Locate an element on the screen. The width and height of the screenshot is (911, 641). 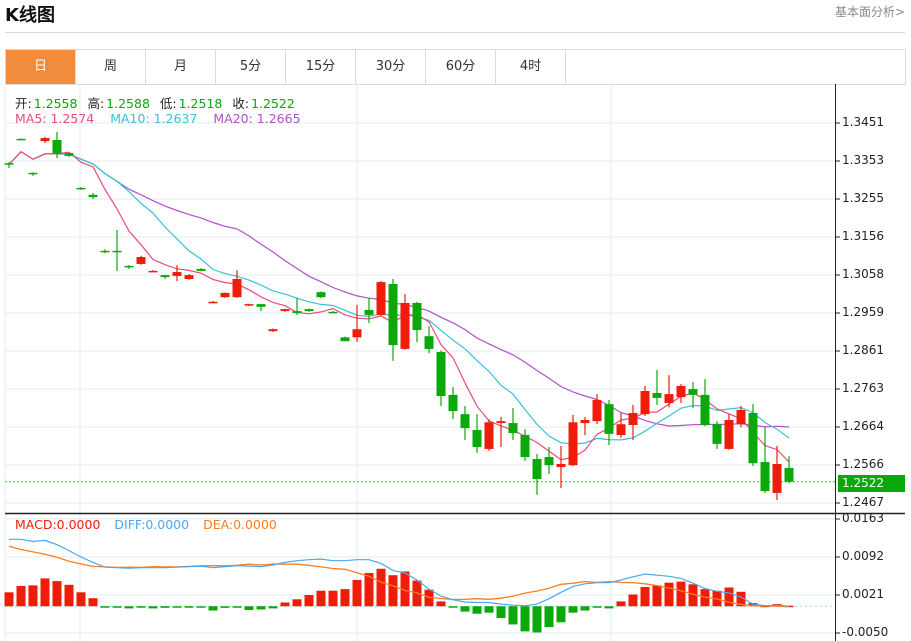
low-value: 1.2518 is located at coordinates (200, 103).